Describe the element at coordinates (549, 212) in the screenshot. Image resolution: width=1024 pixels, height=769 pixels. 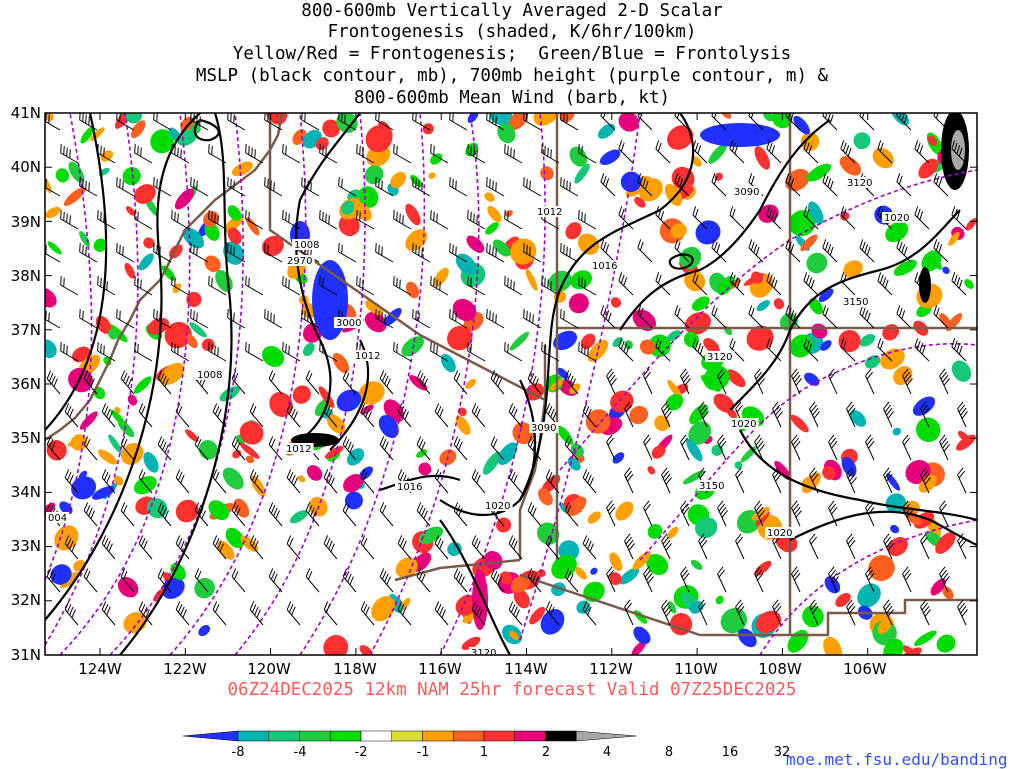
I see `mslp-label: 1012` at that location.